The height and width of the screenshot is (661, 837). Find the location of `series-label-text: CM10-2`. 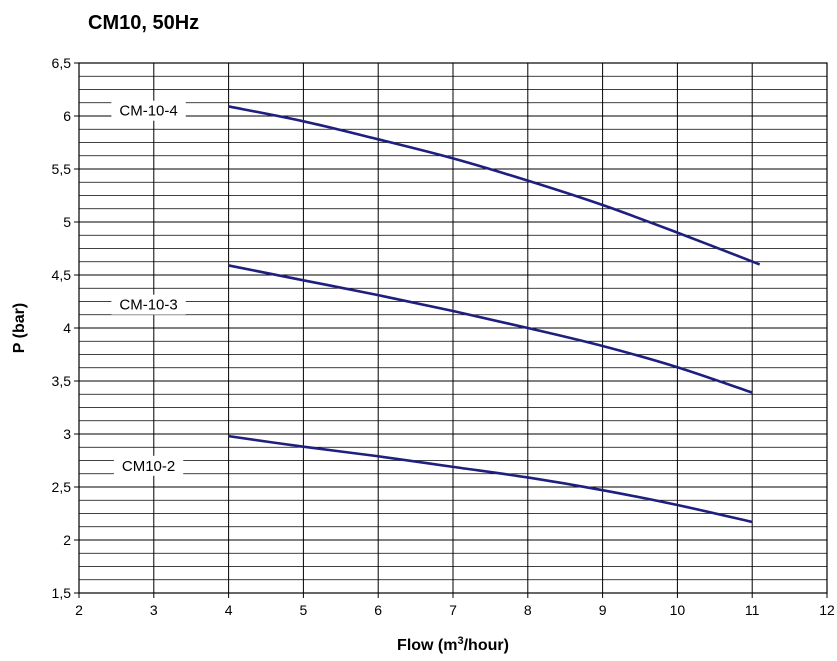

series-label-text: CM10-2 is located at coordinates (148, 466).